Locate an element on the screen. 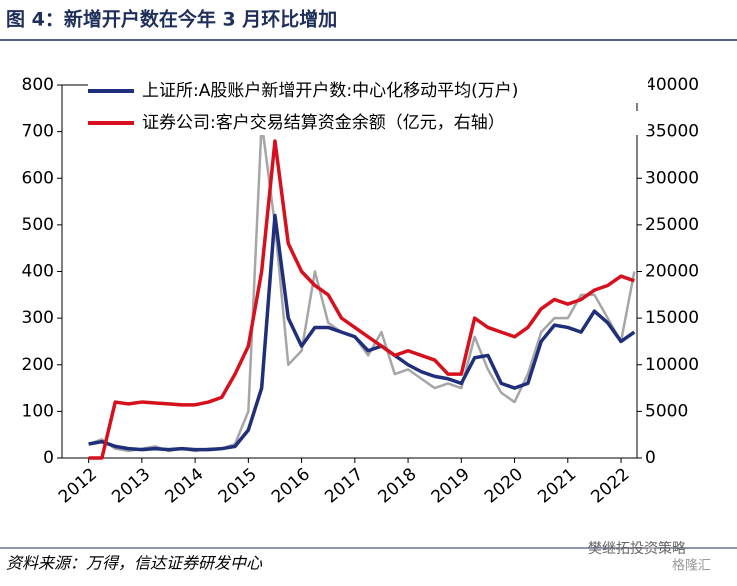 This screenshot has width=737, height=586. y-tick-label: 700 is located at coordinates (38, 132).